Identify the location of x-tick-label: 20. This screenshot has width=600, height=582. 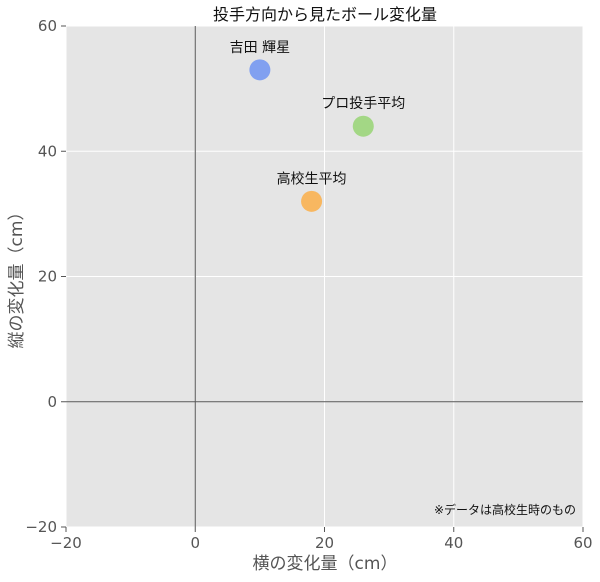
(324, 543).